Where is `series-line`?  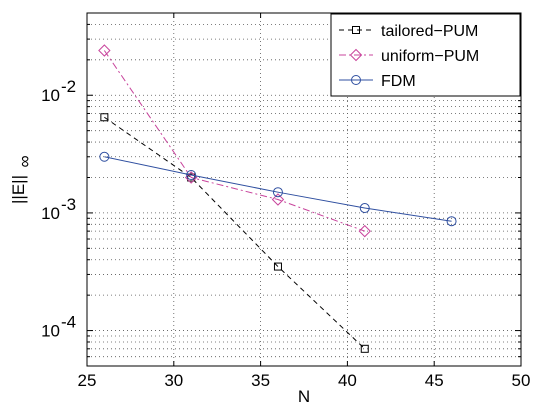 series-line is located at coordinates (278, 189).